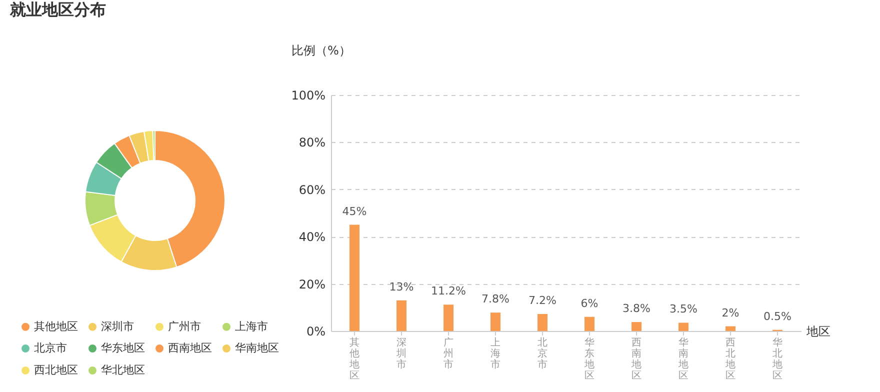  Describe the element at coordinates (57, 9) in the screenshot. I see `chart-title: 就业地区分布` at that location.